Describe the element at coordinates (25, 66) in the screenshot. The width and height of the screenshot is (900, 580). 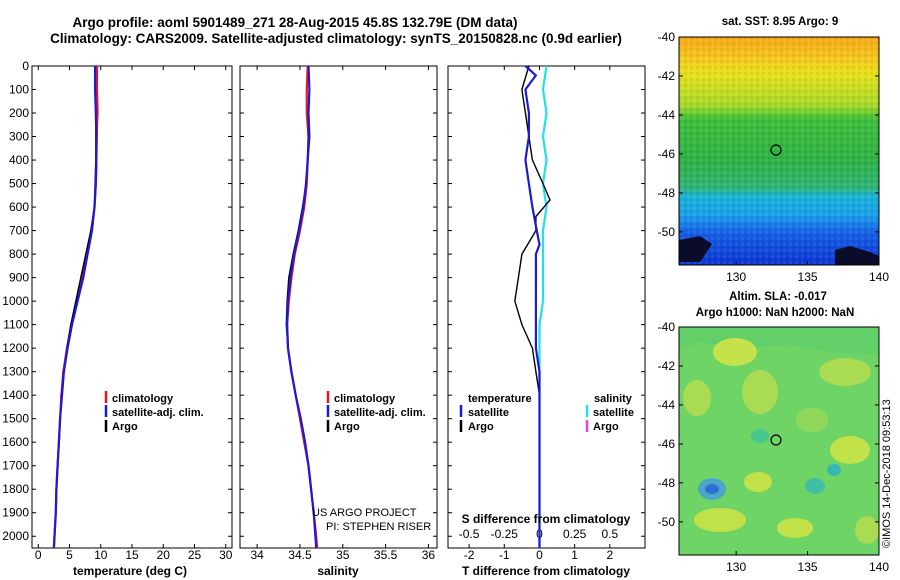
I see `y-tick-label: 0` at that location.